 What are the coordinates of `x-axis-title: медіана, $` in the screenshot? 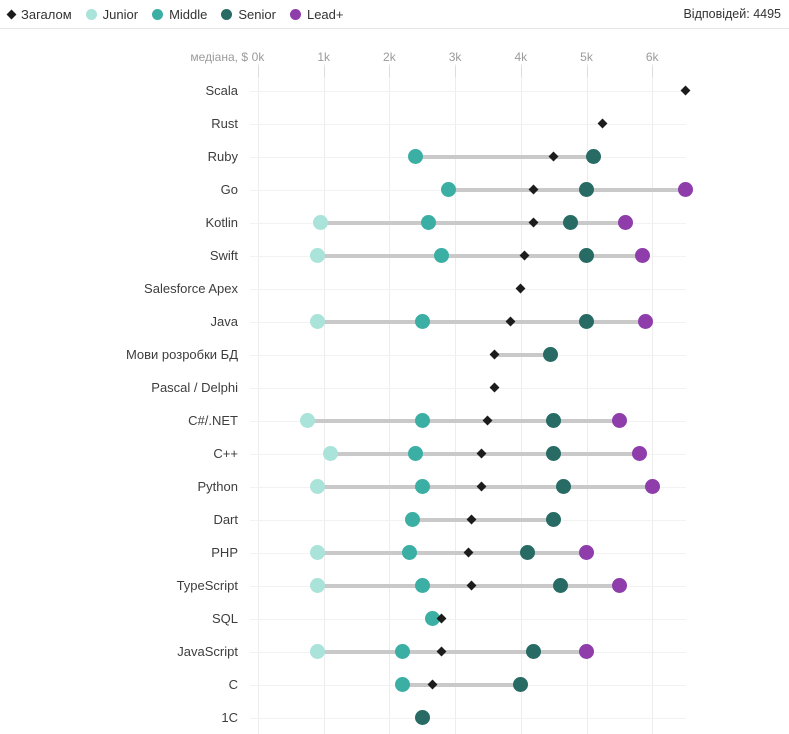 It's located at (219, 57).